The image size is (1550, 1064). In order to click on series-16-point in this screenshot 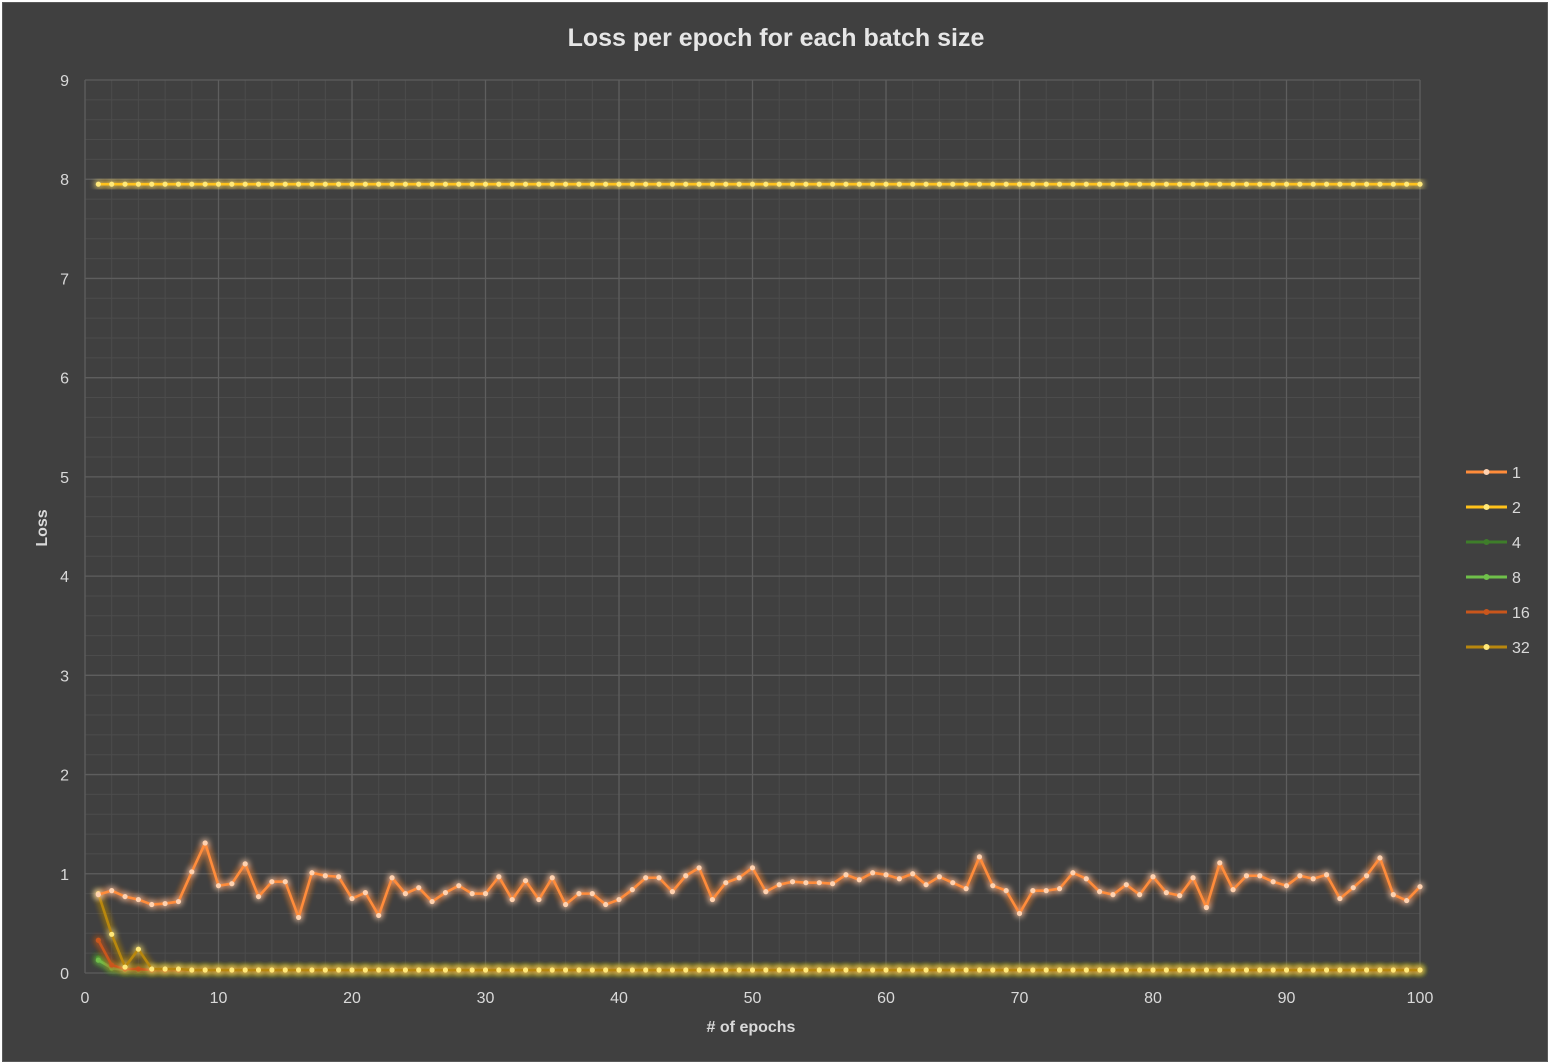, I will do `click(98, 940)`.